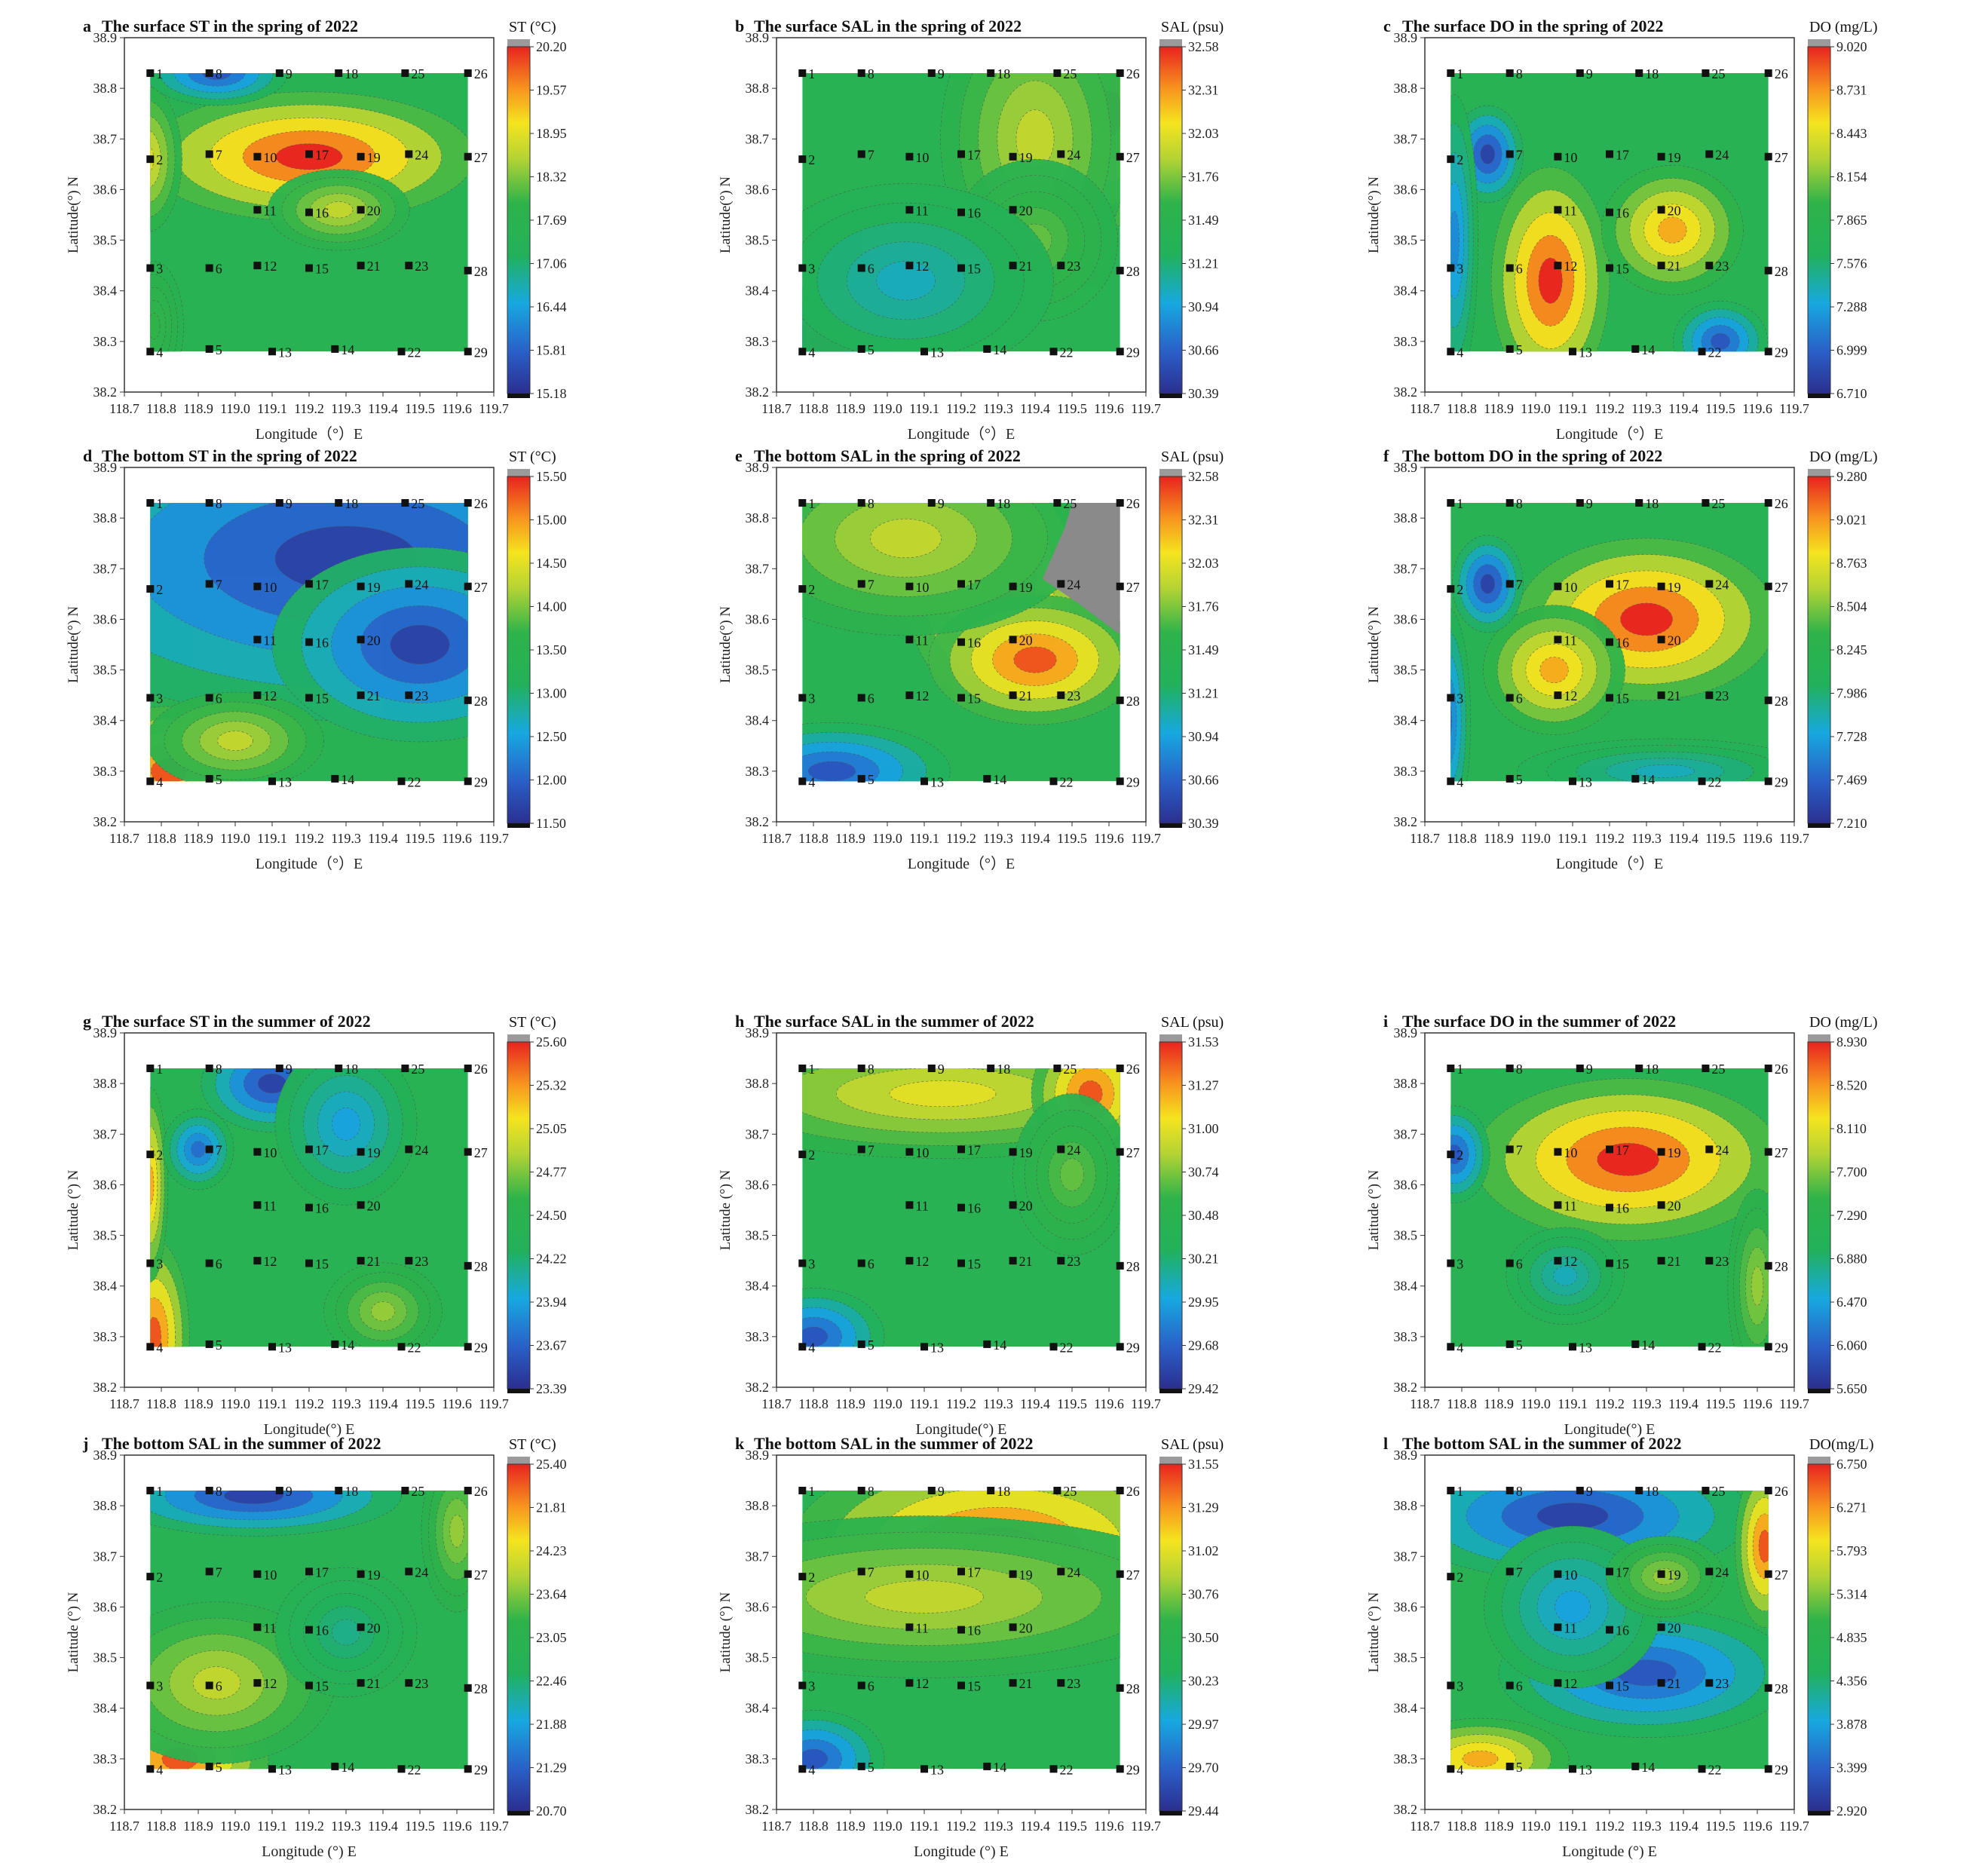 The width and height of the screenshot is (1988, 1863). What do you see at coordinates (551, 563) in the screenshot?
I see `colorbar-tick-label: 14.50` at bounding box center [551, 563].